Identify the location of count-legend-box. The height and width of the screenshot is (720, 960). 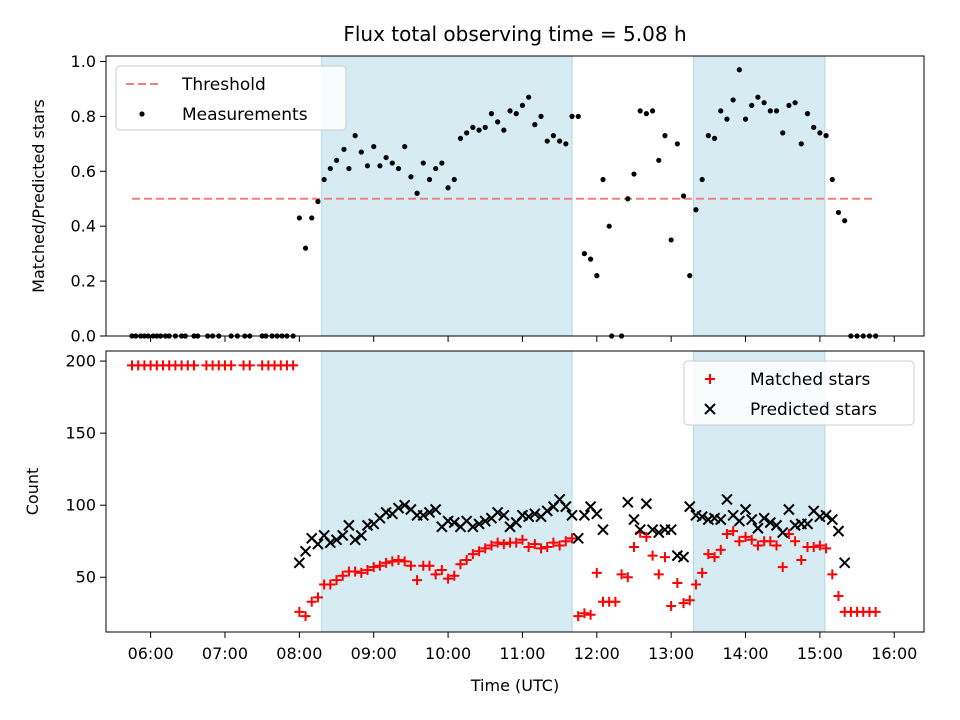
(799, 393).